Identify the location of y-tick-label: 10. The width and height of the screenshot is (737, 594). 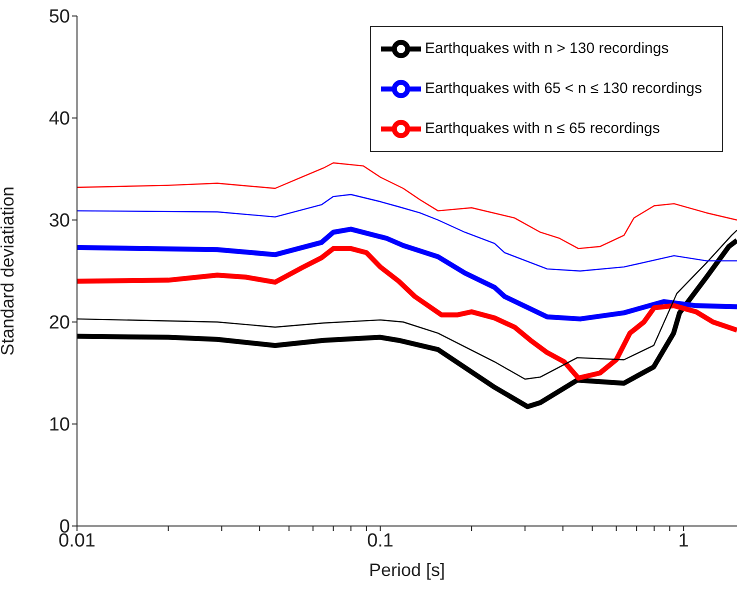
(59, 425).